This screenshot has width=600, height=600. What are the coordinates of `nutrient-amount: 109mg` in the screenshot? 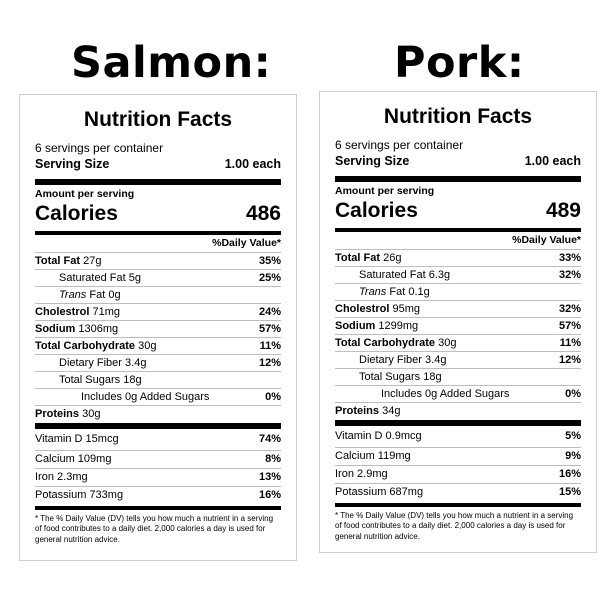 It's located at (94, 459).